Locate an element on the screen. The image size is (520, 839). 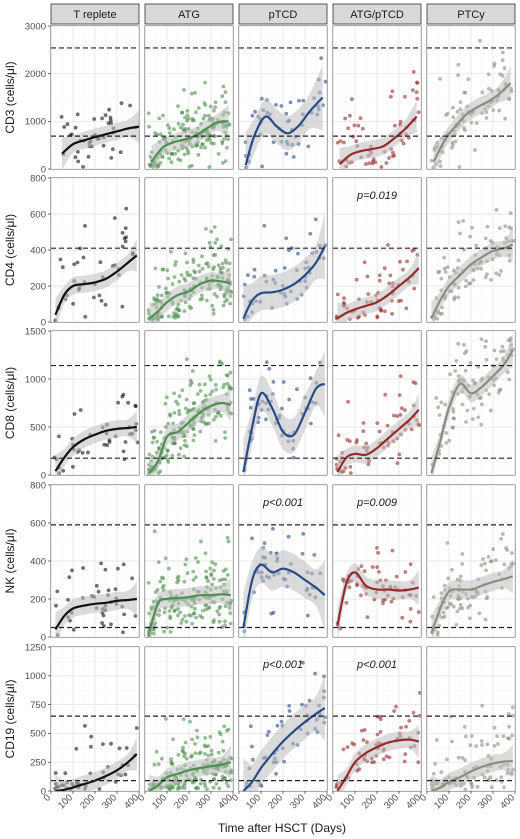
x-tick-label: 100 is located at coordinates (253, 801).